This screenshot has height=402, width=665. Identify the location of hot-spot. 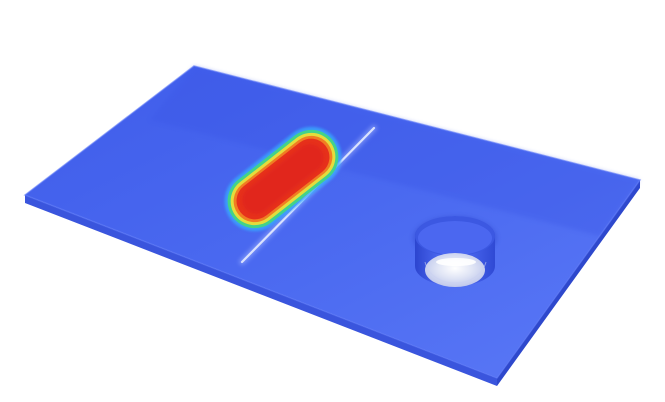
(283, 179).